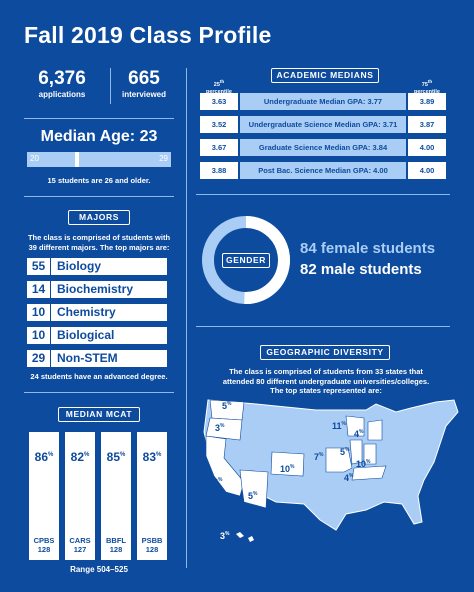 The height and width of the screenshot is (592, 474). I want to click on applications-stat: 6,376 applications, so click(62, 83).